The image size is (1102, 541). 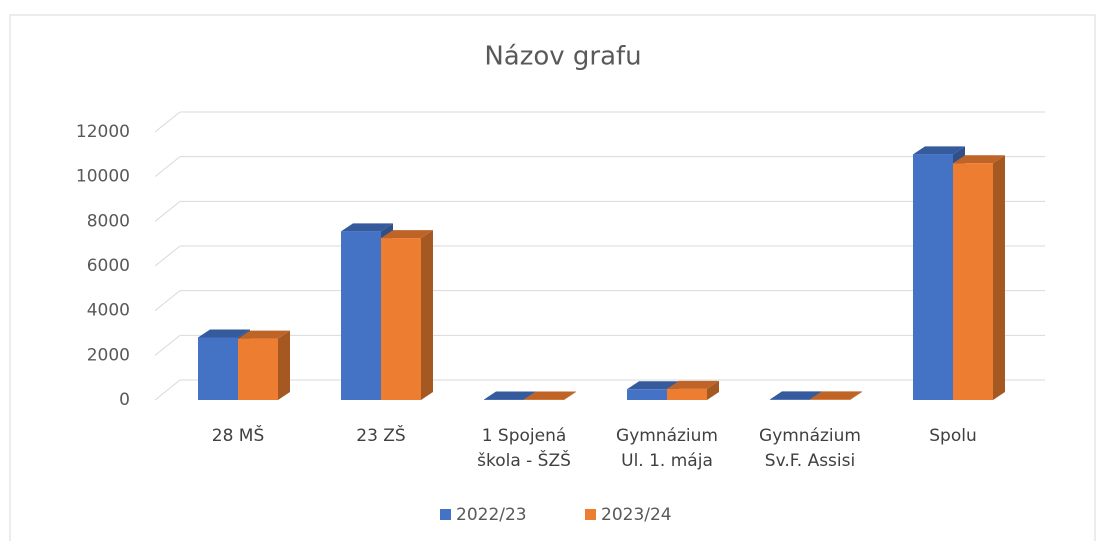 What do you see at coordinates (108, 311) in the screenshot?
I see `y-tick-label: 4000` at bounding box center [108, 311].